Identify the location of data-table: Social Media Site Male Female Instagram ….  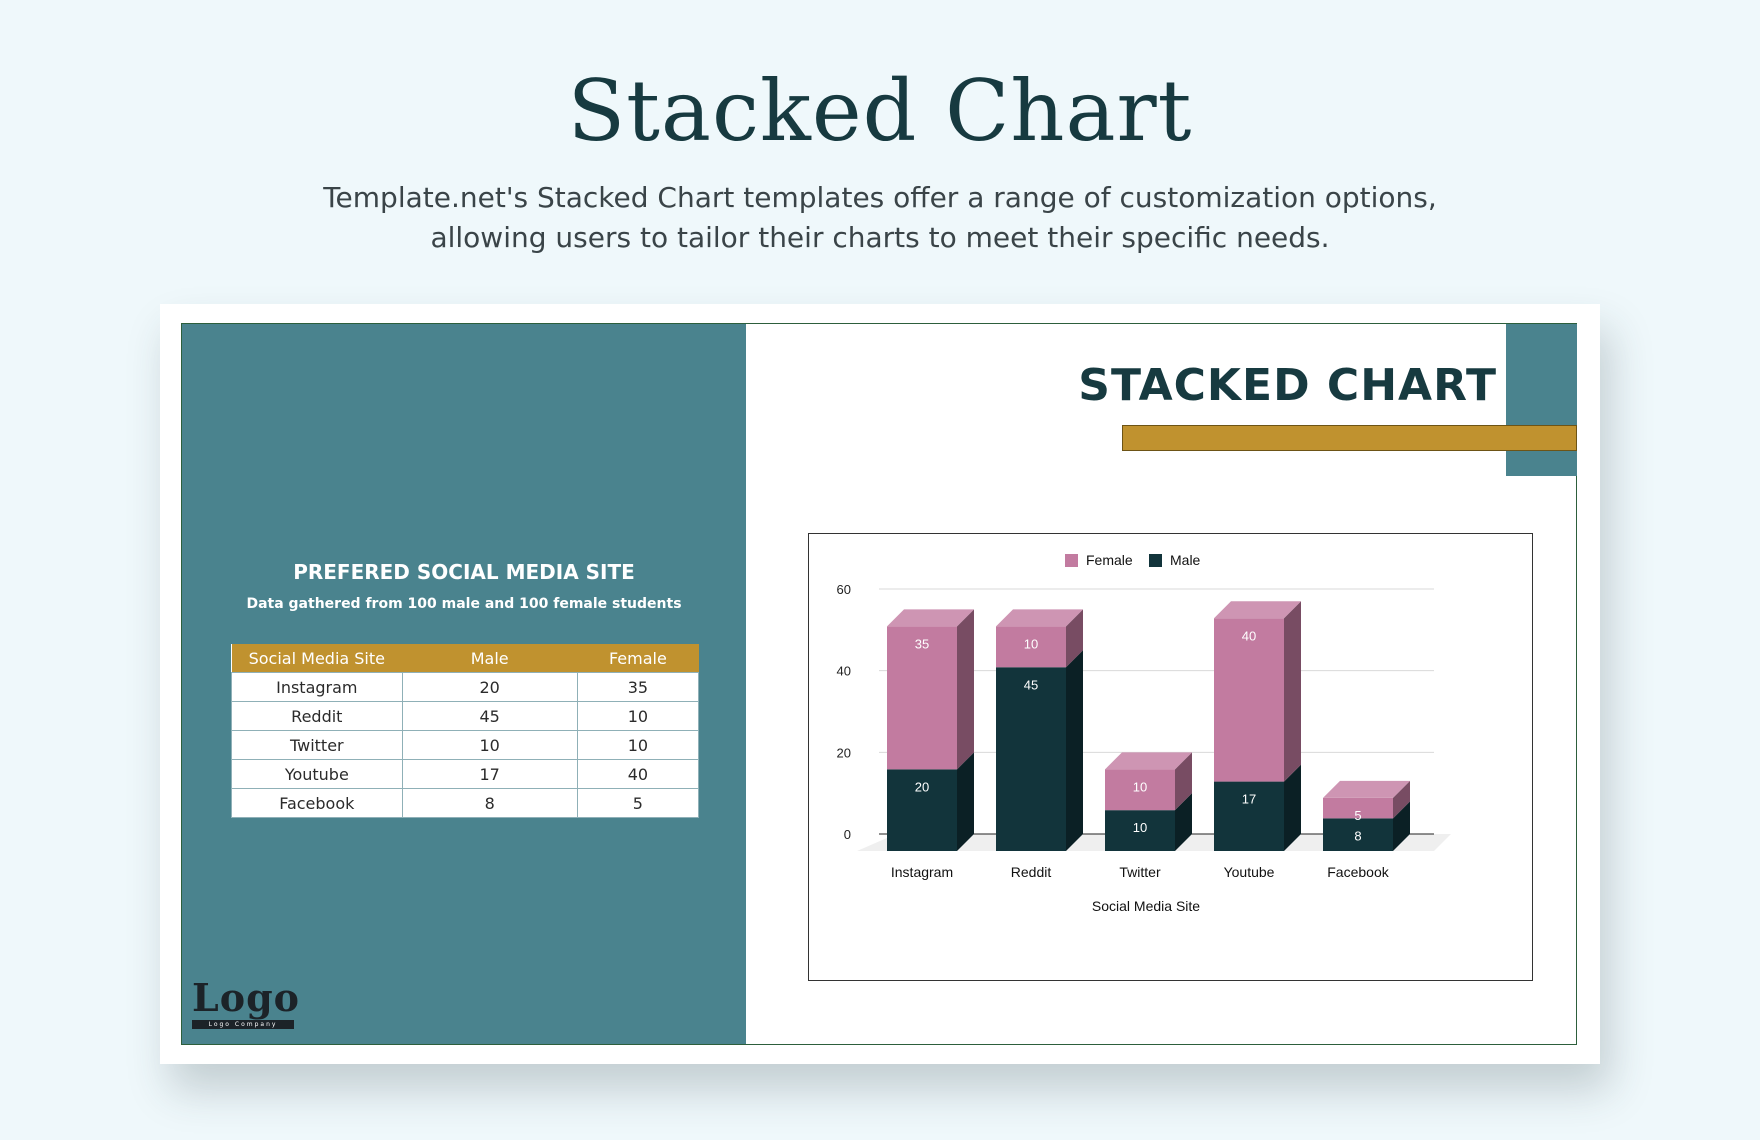
(465, 731).